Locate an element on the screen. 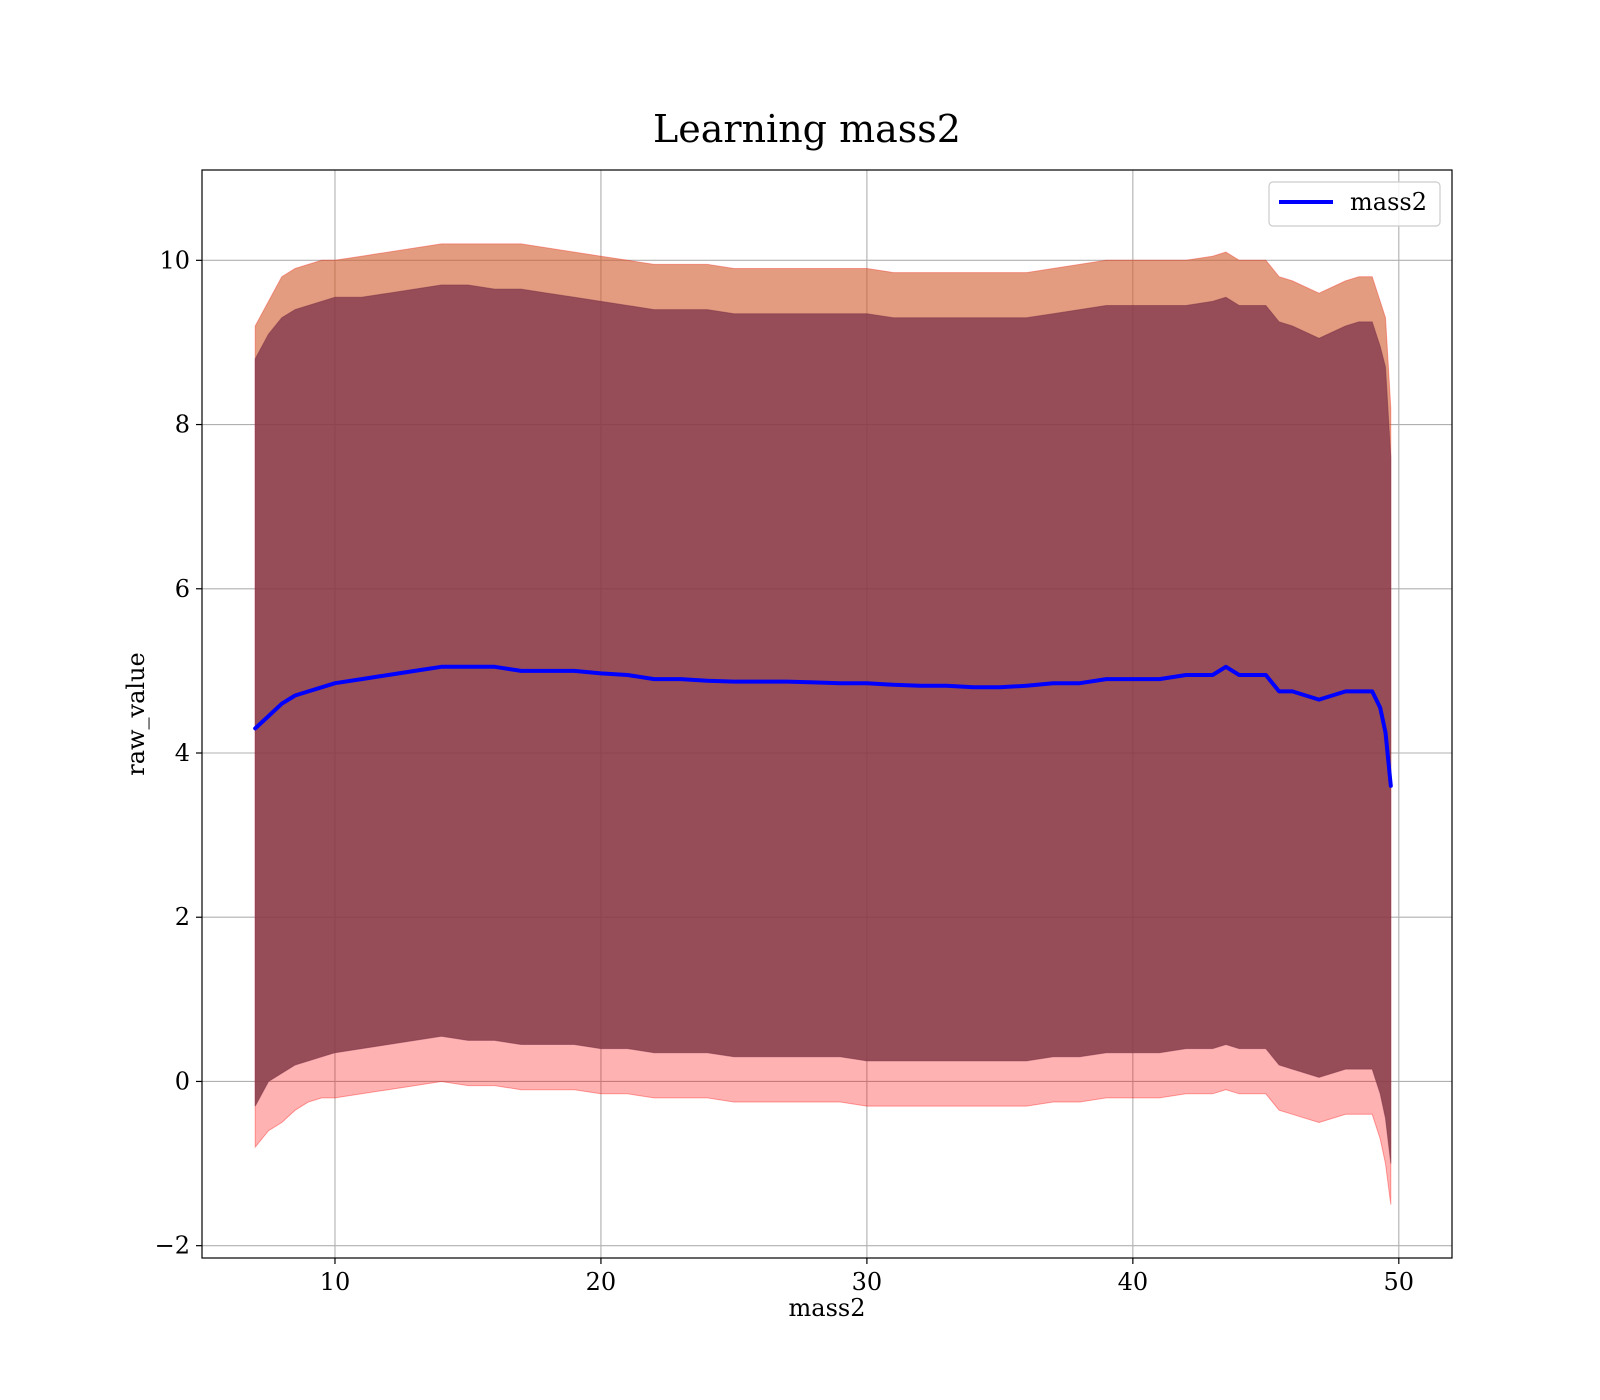 Image resolution: width=1600 pixels, height=1400 pixels. y-tick-label: −2 is located at coordinates (172, 1246).